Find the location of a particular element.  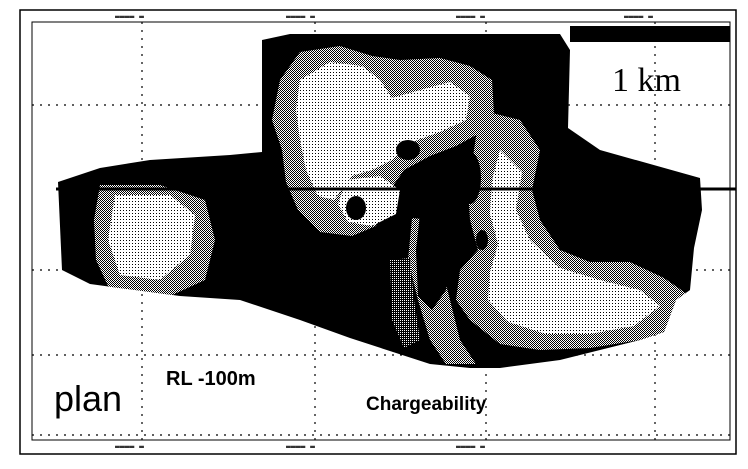

property-label: Chargeability is located at coordinates (426, 404).